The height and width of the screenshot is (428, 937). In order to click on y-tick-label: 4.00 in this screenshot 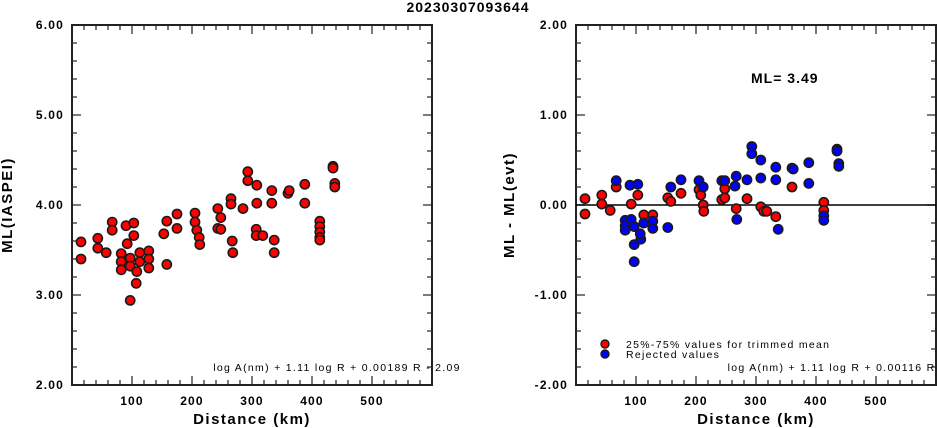, I will do `click(50, 205)`.